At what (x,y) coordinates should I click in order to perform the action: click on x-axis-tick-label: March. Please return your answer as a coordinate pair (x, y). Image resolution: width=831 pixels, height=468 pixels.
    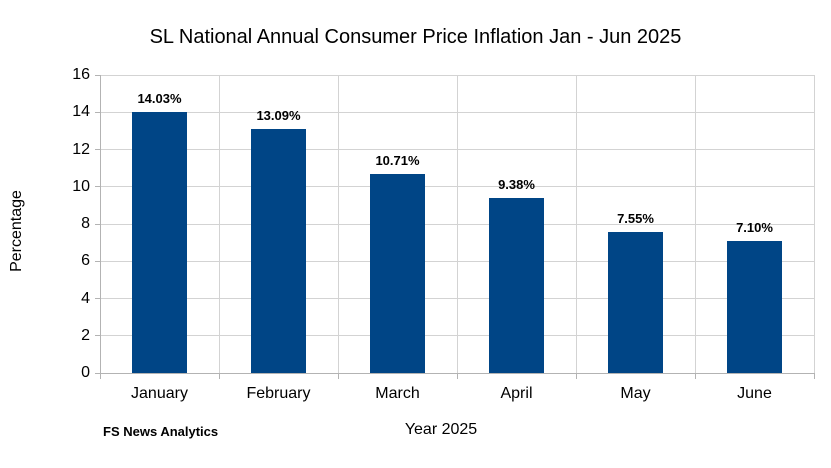
    Looking at the image, I should click on (397, 393).